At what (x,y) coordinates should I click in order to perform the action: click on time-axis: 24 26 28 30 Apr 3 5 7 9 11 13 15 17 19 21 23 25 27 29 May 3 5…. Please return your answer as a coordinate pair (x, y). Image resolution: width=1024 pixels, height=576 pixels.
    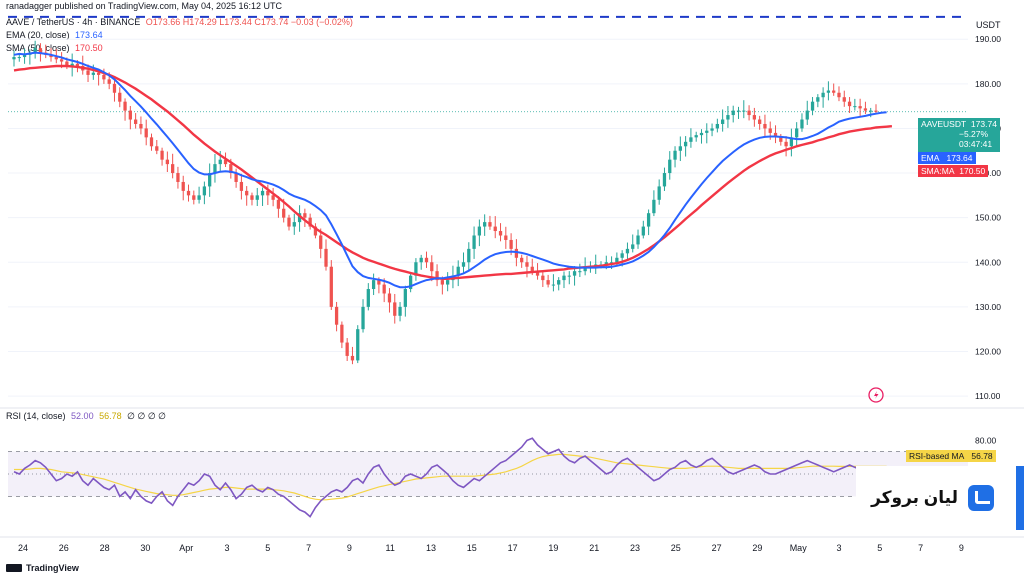
    Looking at the image, I should click on (512, 544).